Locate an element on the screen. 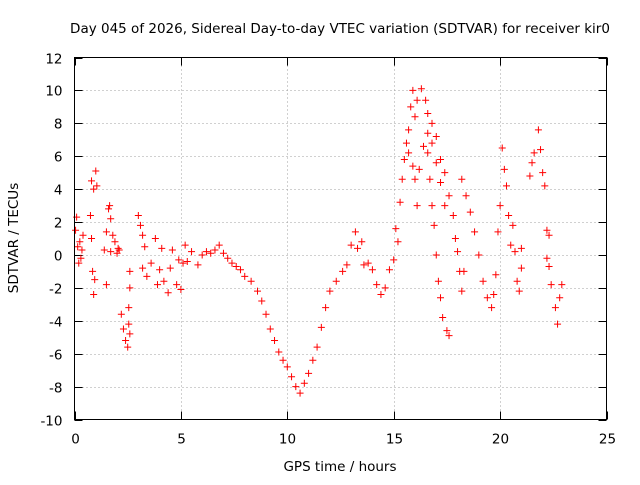  y-tick-label: 12 is located at coordinates (53, 60).